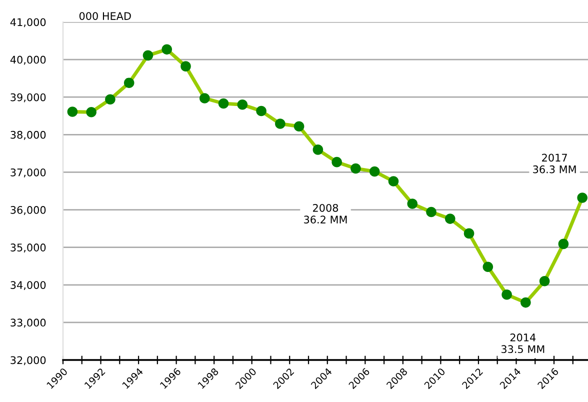  I want to click on y-tick-label: 33,000, so click(28, 323).